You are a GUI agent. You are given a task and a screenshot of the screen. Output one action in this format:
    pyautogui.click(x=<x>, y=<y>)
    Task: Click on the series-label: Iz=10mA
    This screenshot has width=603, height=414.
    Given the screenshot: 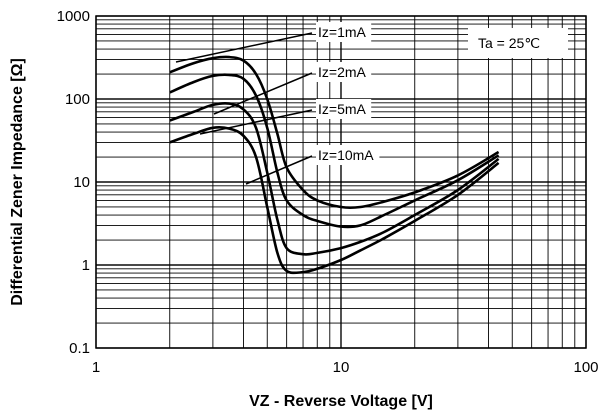 What is the action you would take?
    pyautogui.click(x=346, y=155)
    